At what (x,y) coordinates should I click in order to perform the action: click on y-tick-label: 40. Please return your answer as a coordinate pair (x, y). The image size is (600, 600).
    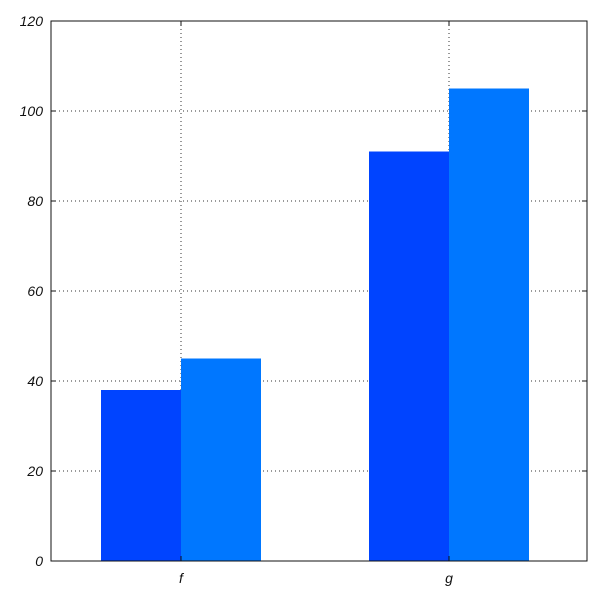
    Looking at the image, I should click on (35, 381).